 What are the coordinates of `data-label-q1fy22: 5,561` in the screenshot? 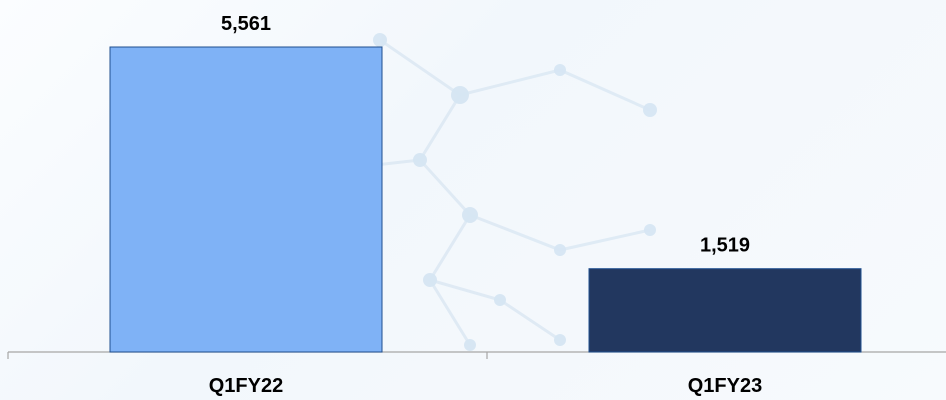 It's located at (246, 24).